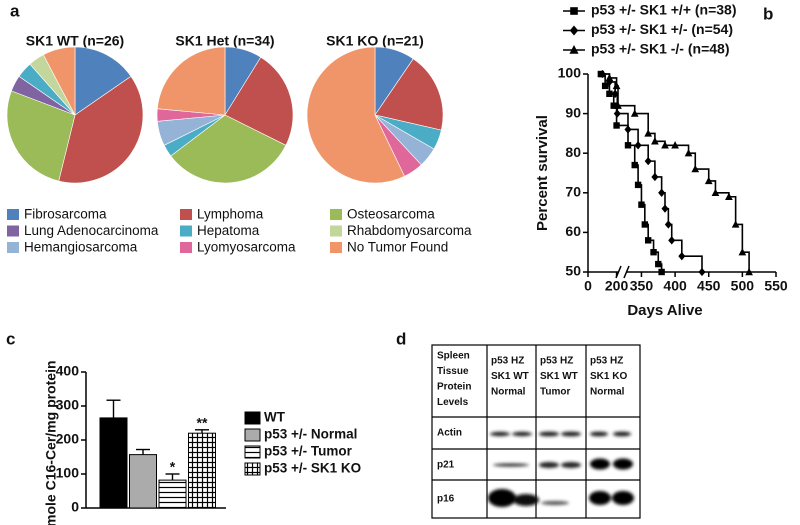  I want to click on legend-label: Hepatoma, so click(228, 230).